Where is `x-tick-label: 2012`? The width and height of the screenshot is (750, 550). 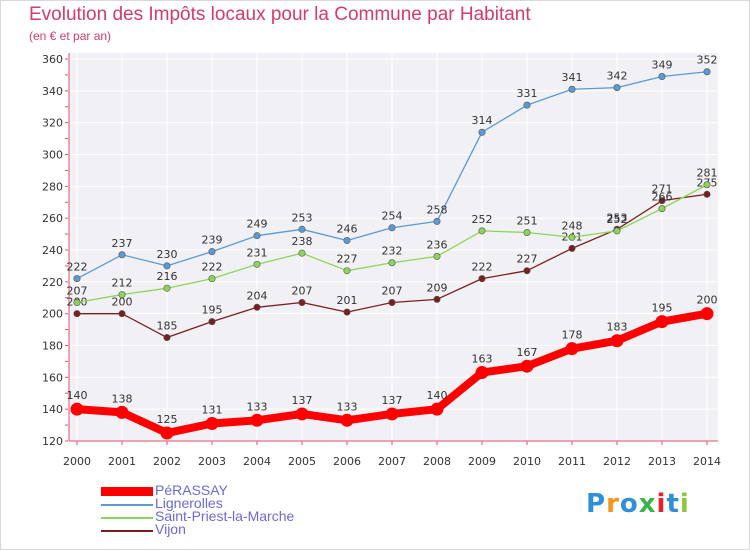 x-tick-label: 2012 is located at coordinates (617, 461).